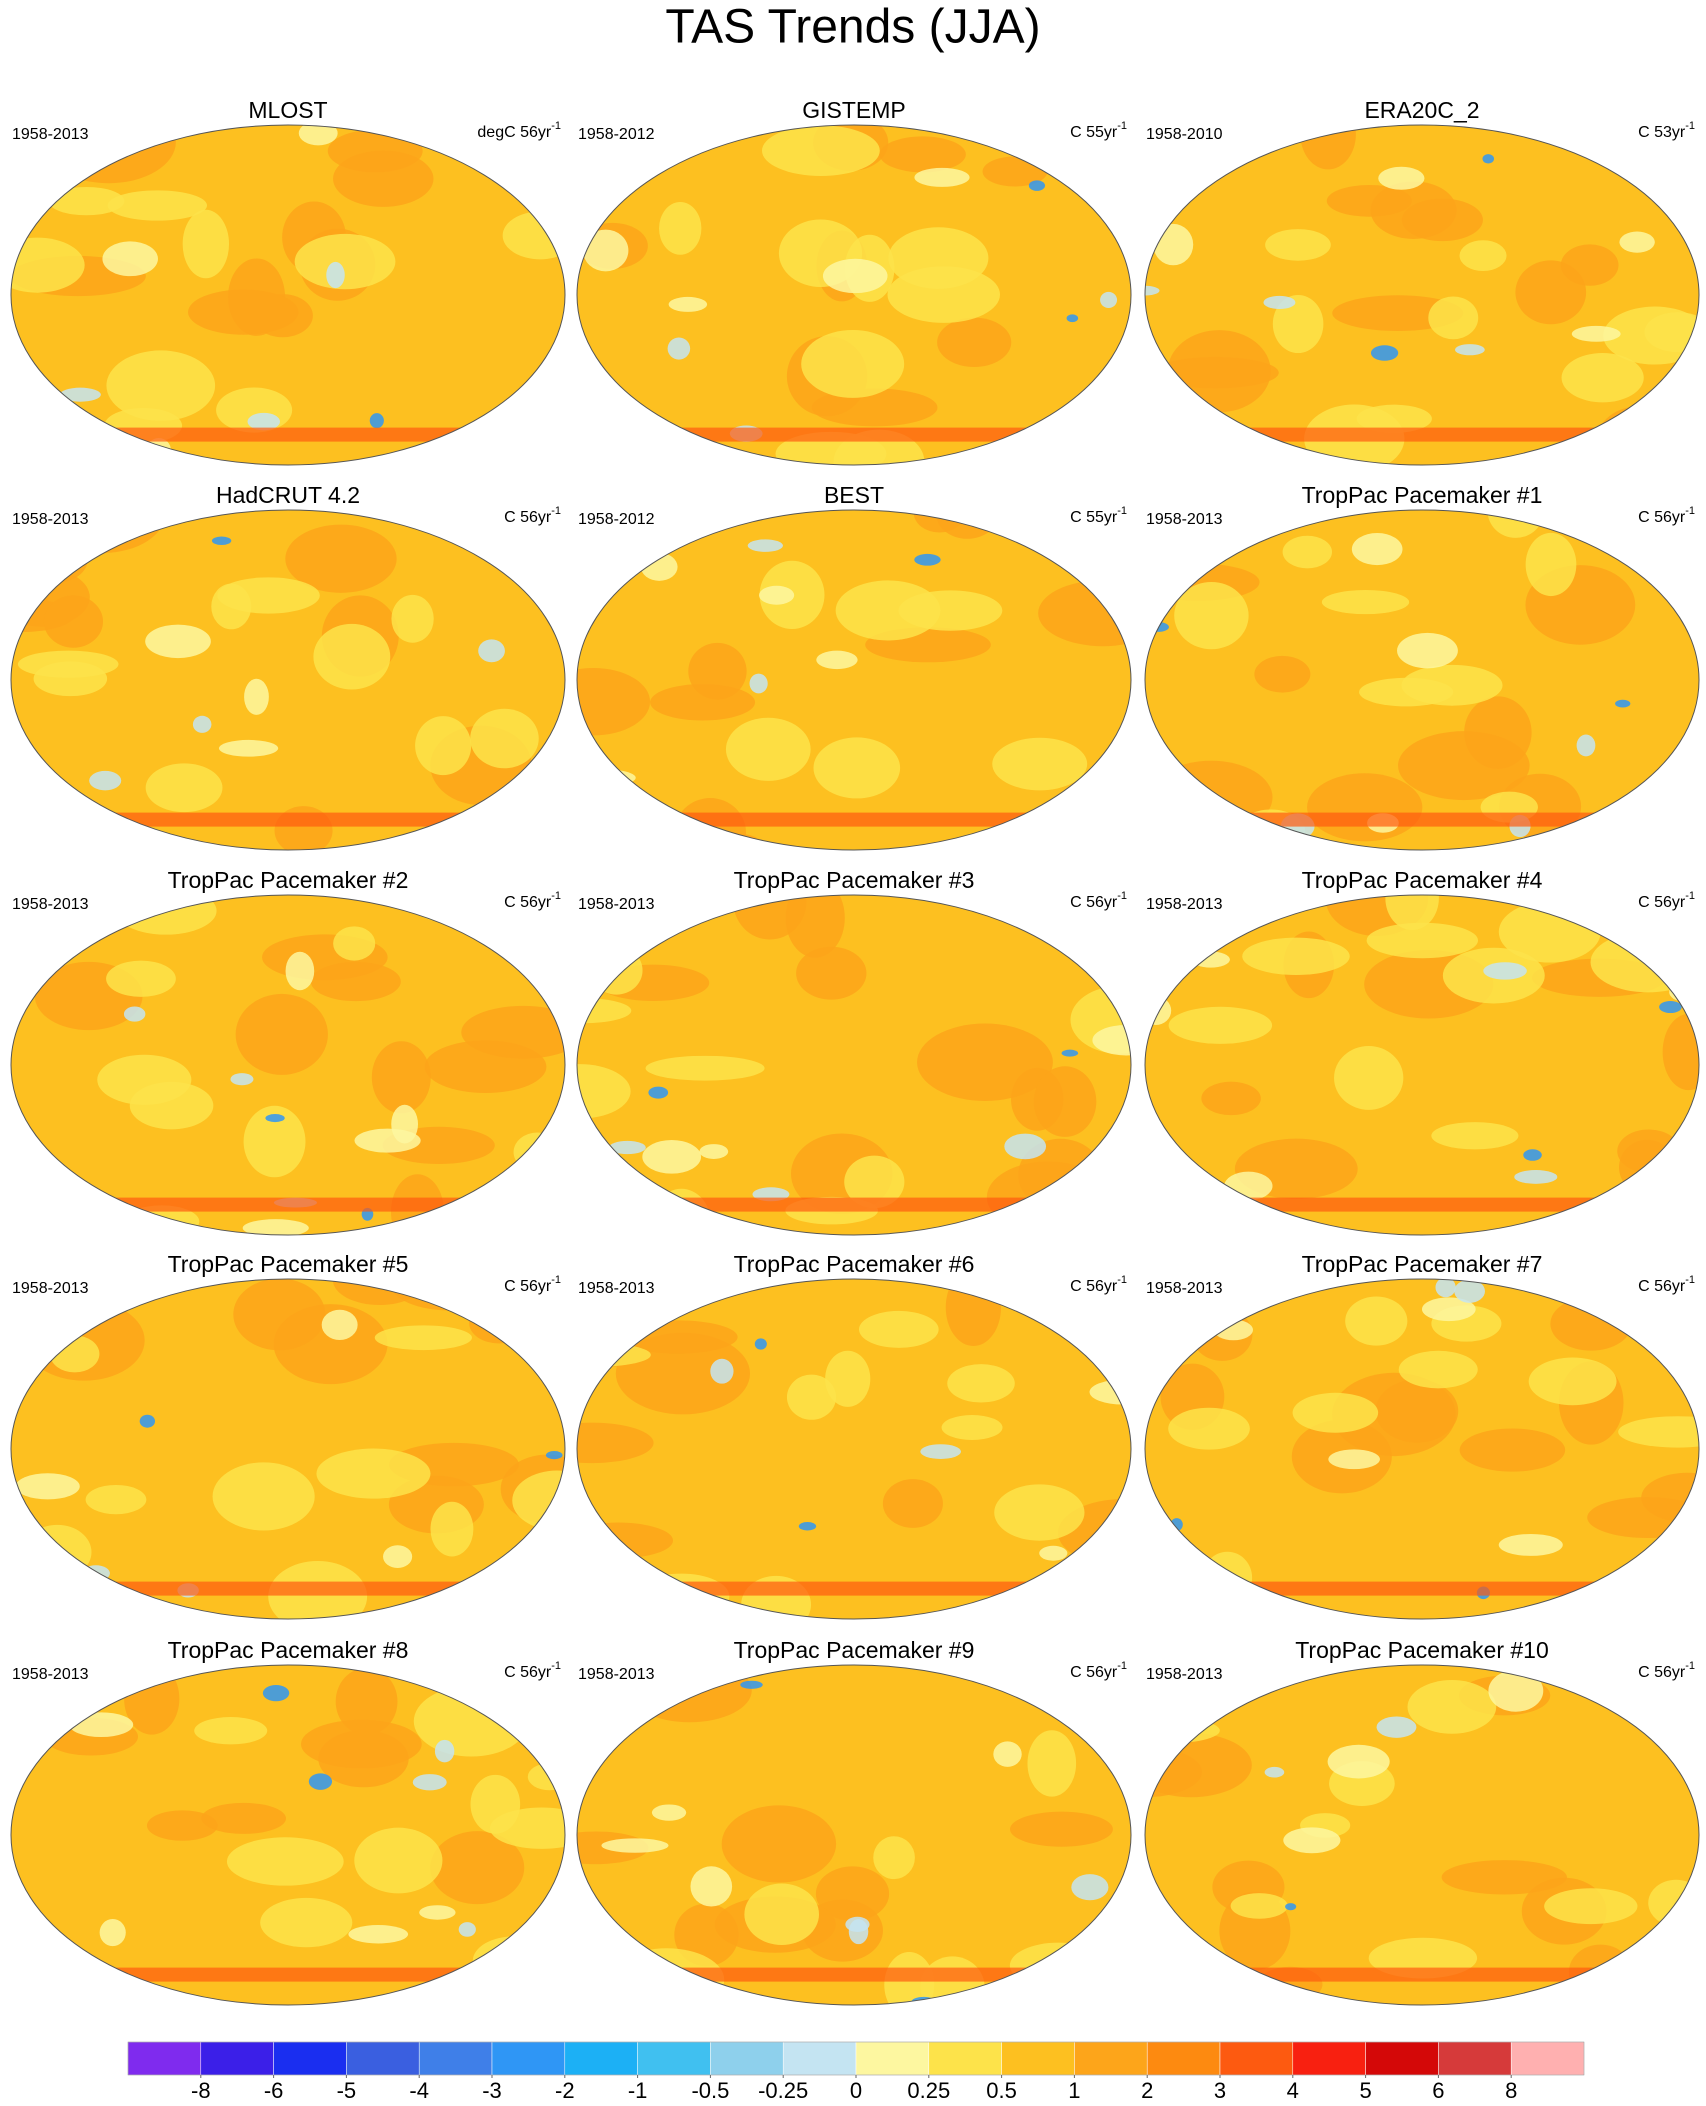  Describe the element at coordinates (1438, 2090) in the screenshot. I see `colorbar-label: 6` at that location.